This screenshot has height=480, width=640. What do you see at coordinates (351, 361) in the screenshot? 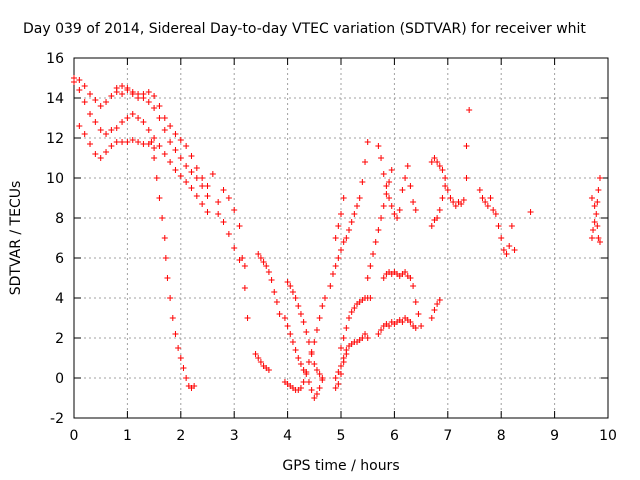
I see `series-track-j` at bounding box center [351, 361].